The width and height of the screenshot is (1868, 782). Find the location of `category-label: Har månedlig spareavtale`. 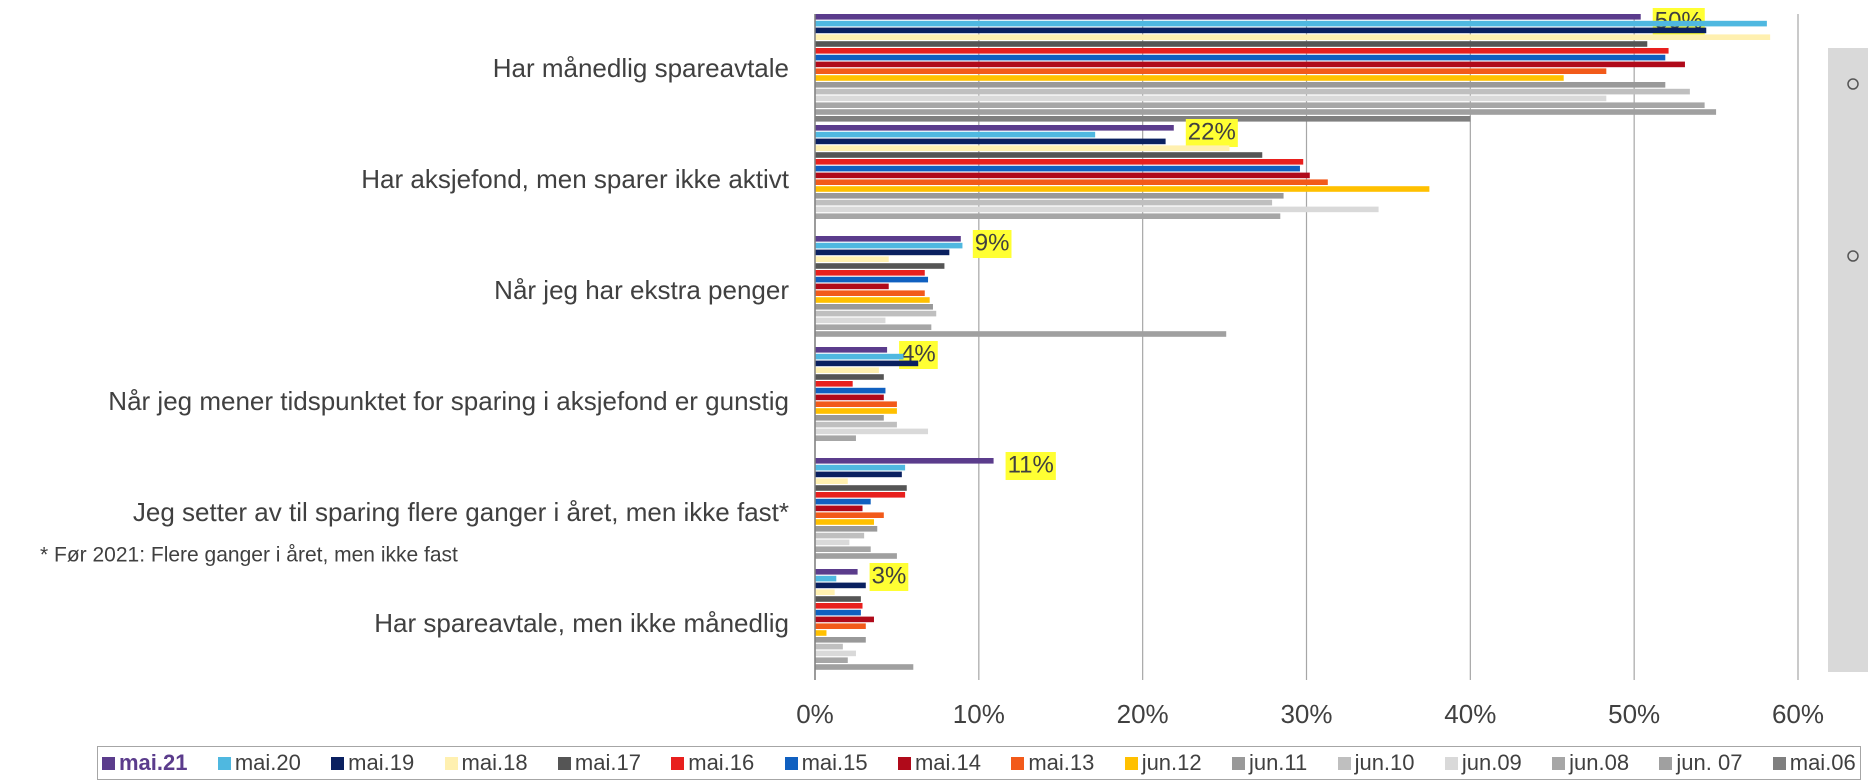

category-label: Har månedlig spareavtale is located at coordinates (641, 68).